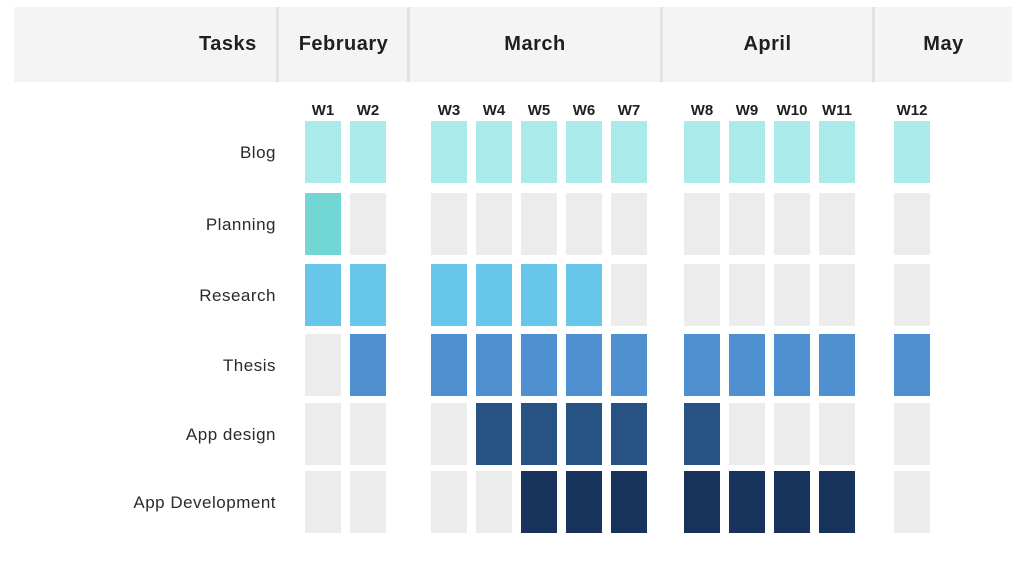 This screenshot has width=1024, height=565. Describe the element at coordinates (323, 434) in the screenshot. I see `cell-app-design-w1` at that location.